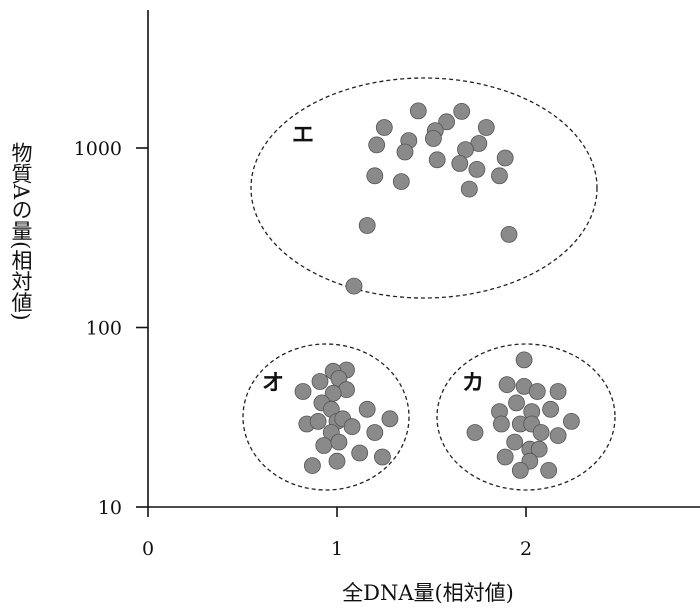 Image resolution: width=700 pixels, height=610 pixels. What do you see at coordinates (98, 149) in the screenshot?
I see `y-tick-label: 1000` at bounding box center [98, 149].